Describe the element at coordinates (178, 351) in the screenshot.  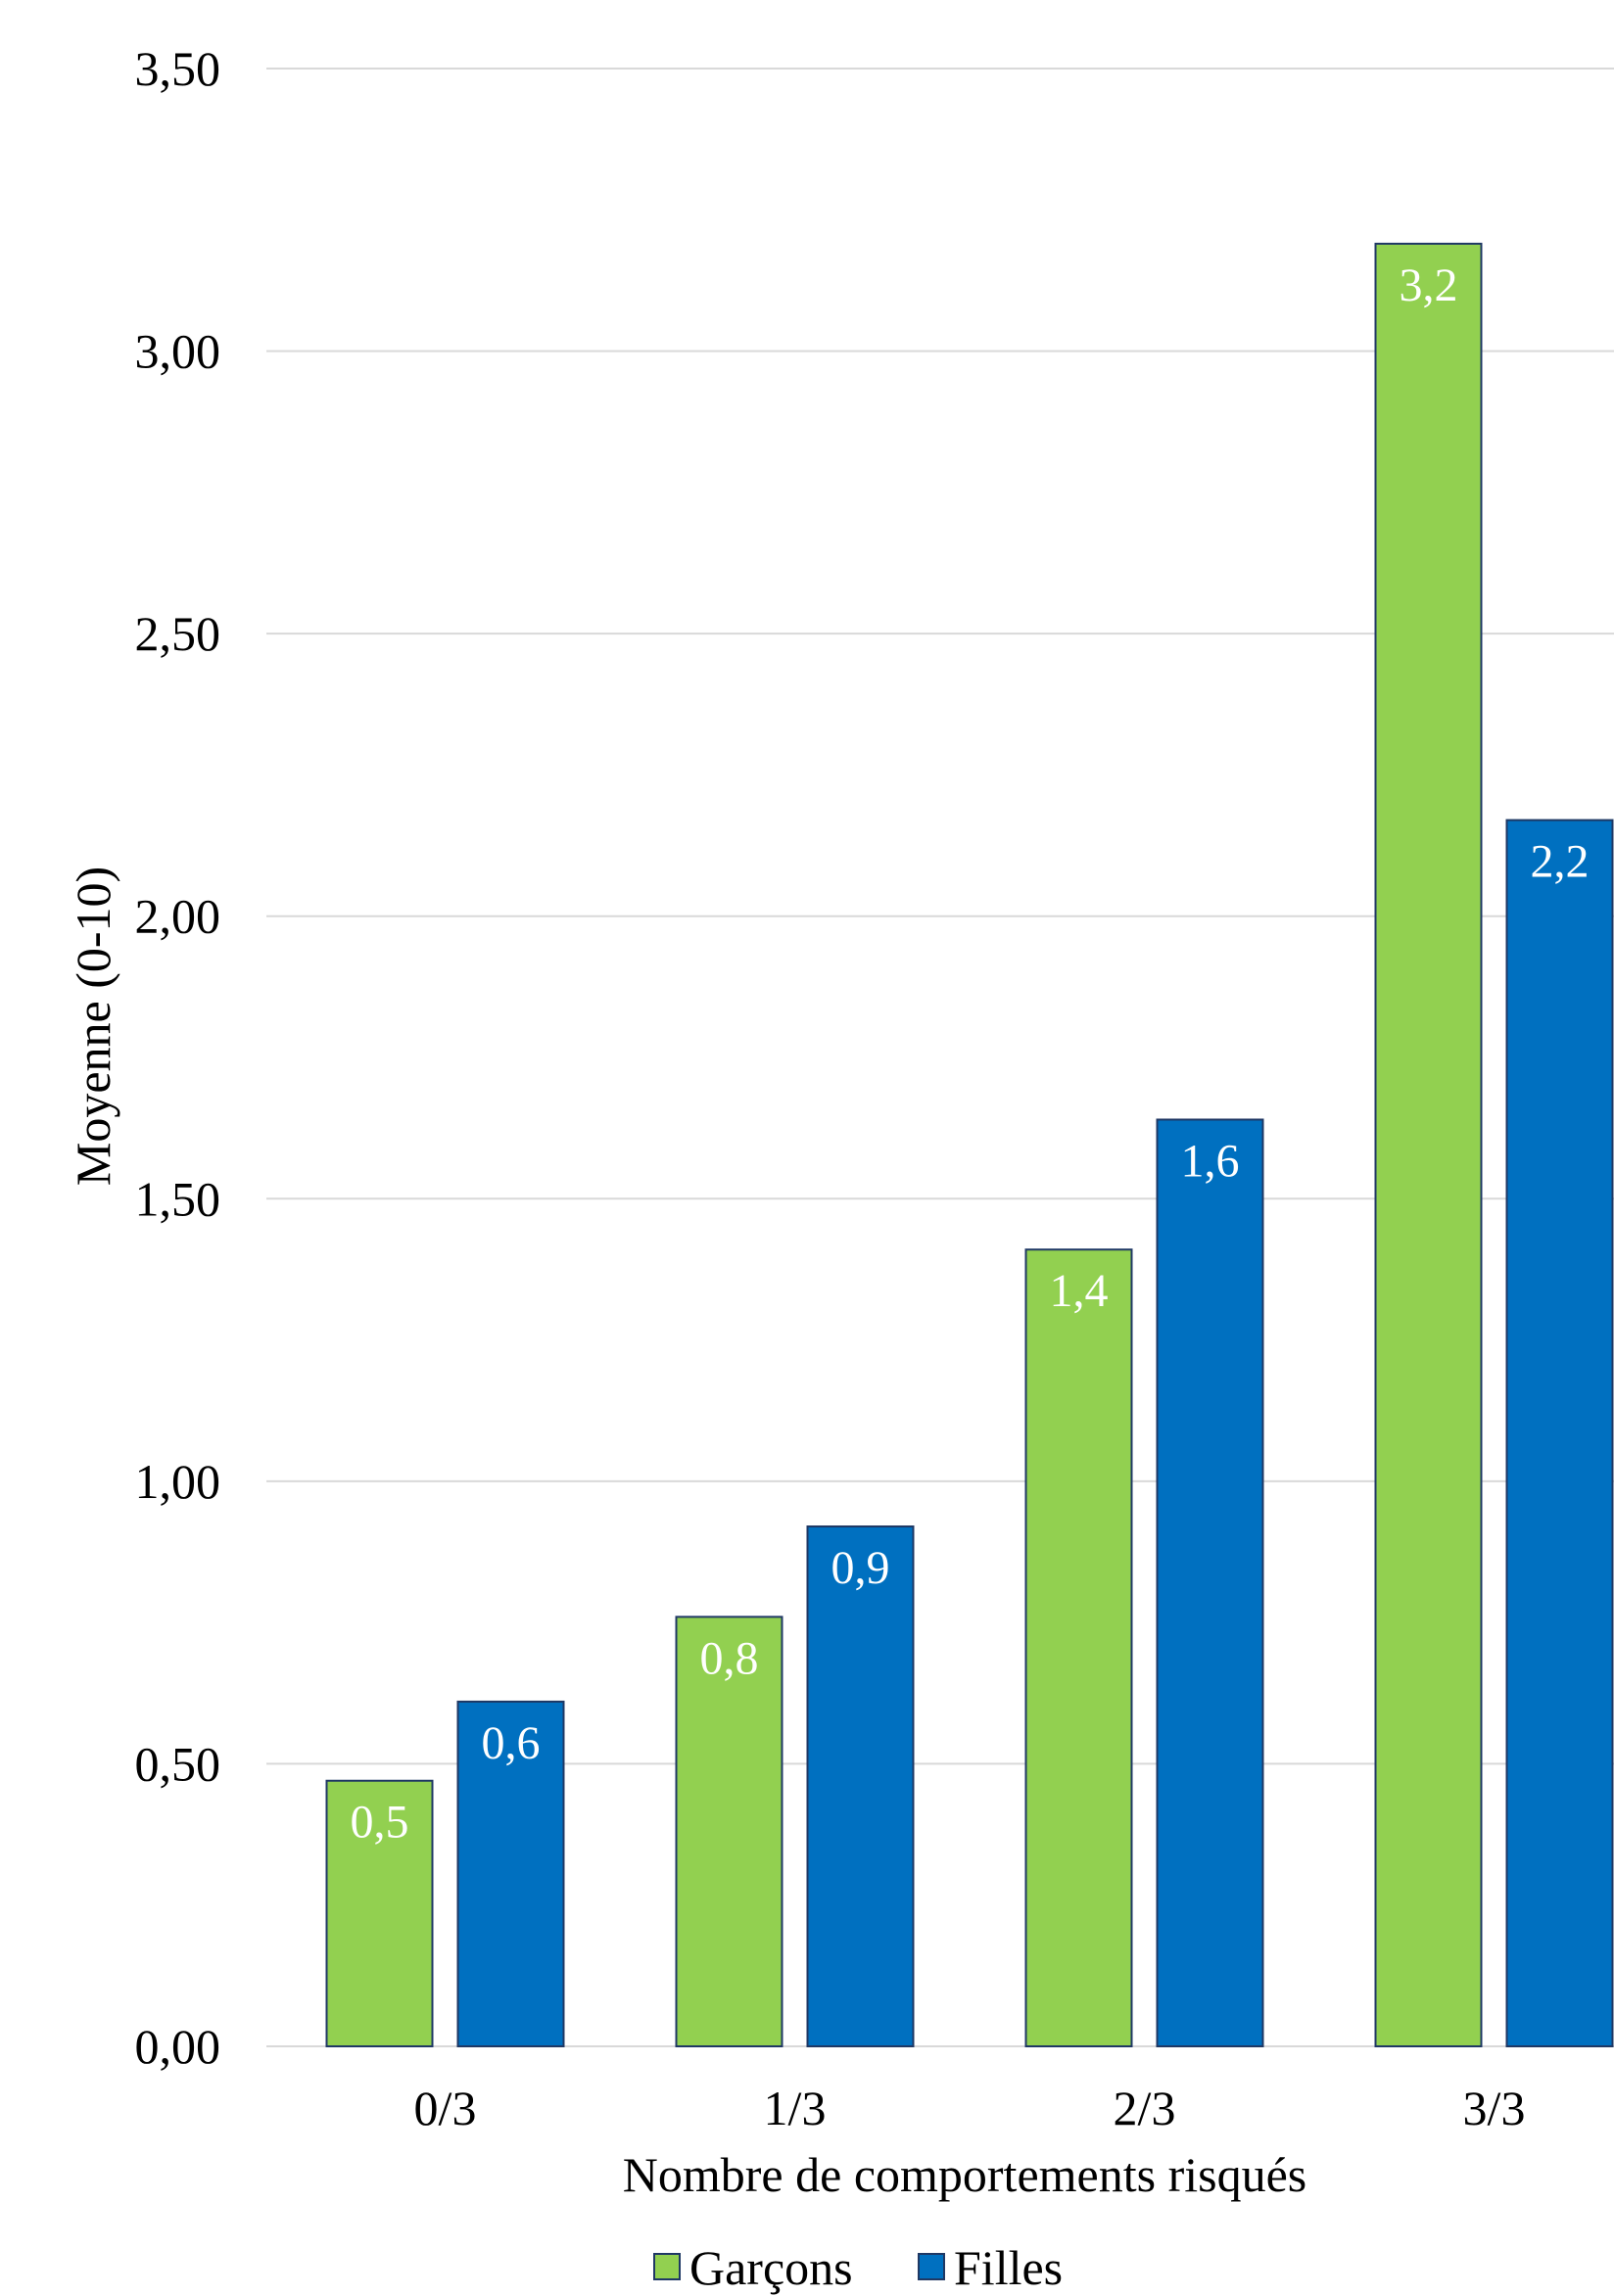
I see `y-tick-label: 3,00` at that location.